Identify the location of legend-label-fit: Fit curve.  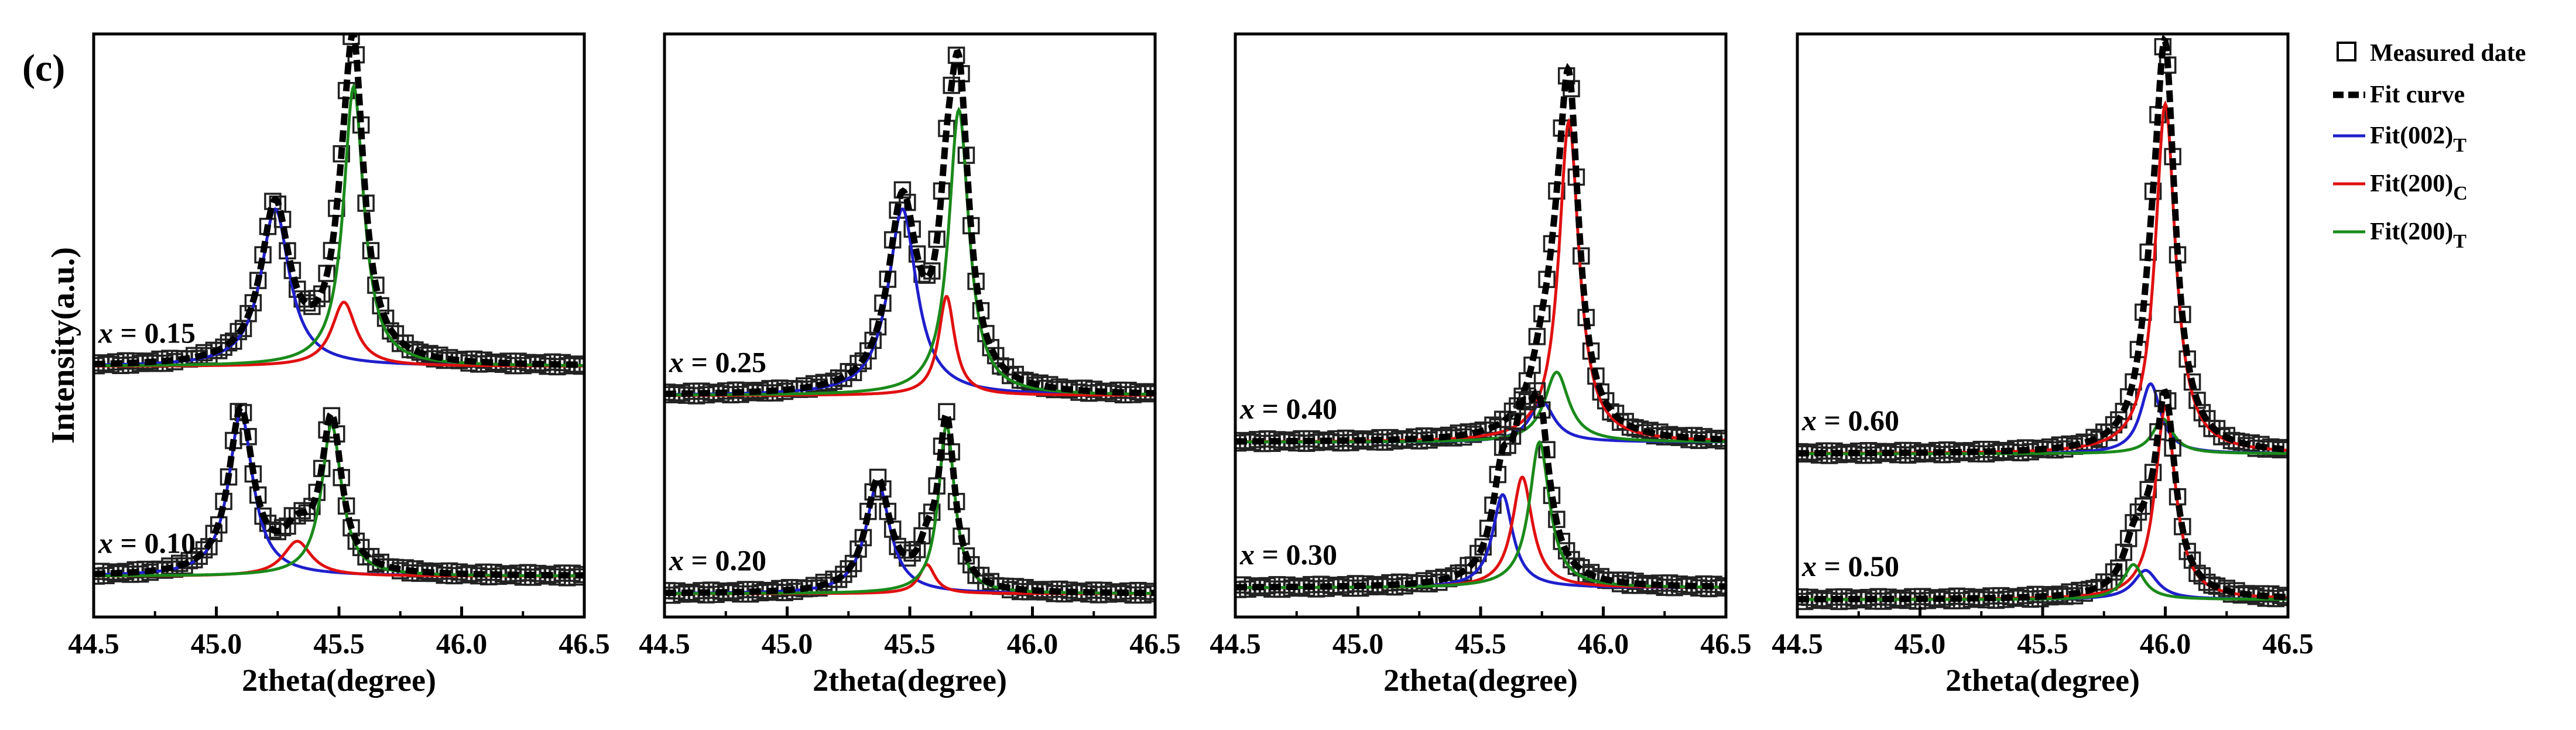
(2417, 94).